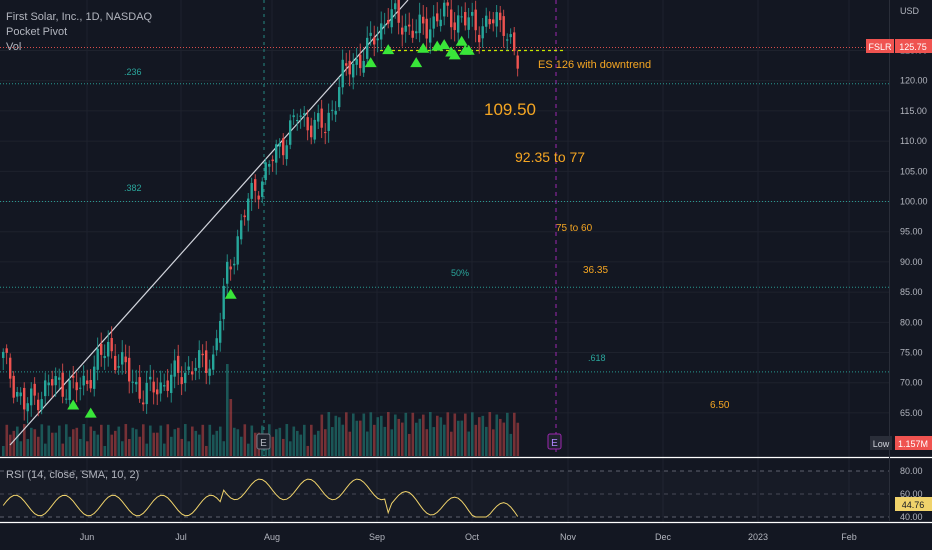 This screenshot has height=550, width=932. I want to click on indicator-pocket-pivot: Pocket Pivot, so click(37, 32).